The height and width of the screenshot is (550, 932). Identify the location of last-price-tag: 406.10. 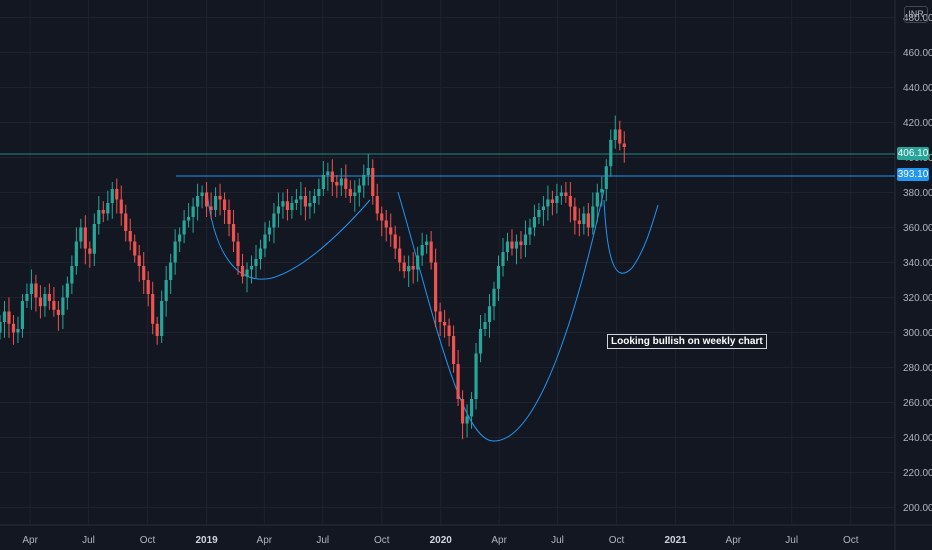
(913, 153).